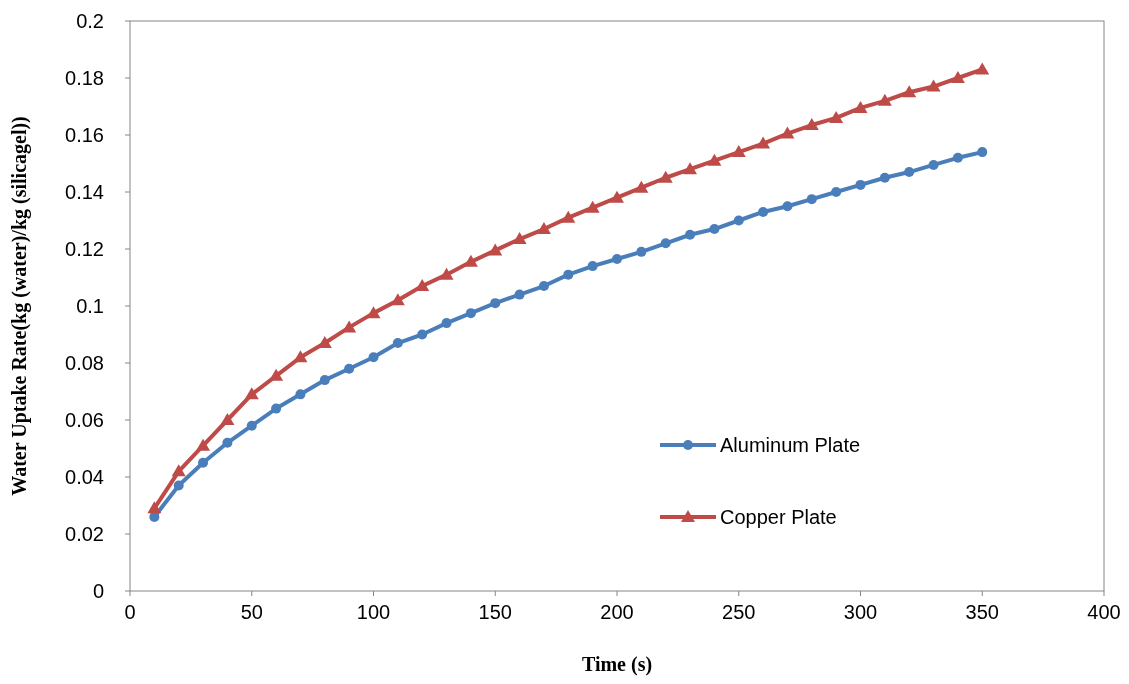 The width and height of the screenshot is (1129, 684). I want to click on x-tick-label: 0, so click(130, 612).